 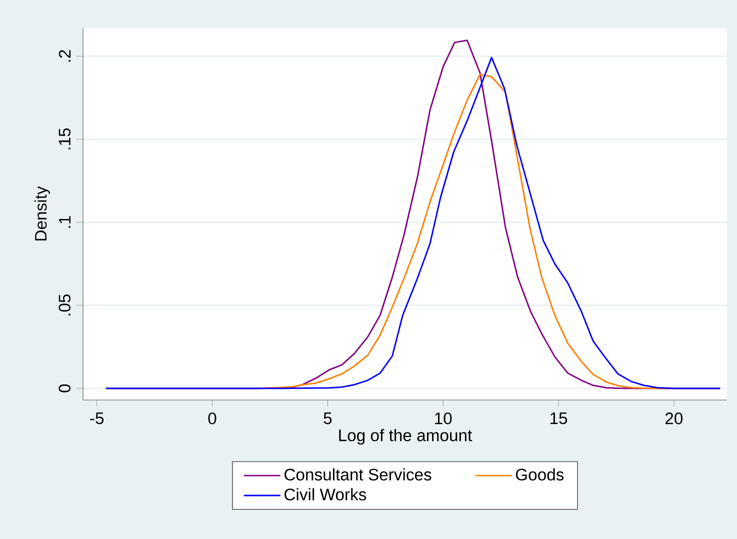 I want to click on y-tick-label: .05, so click(x=64, y=305).